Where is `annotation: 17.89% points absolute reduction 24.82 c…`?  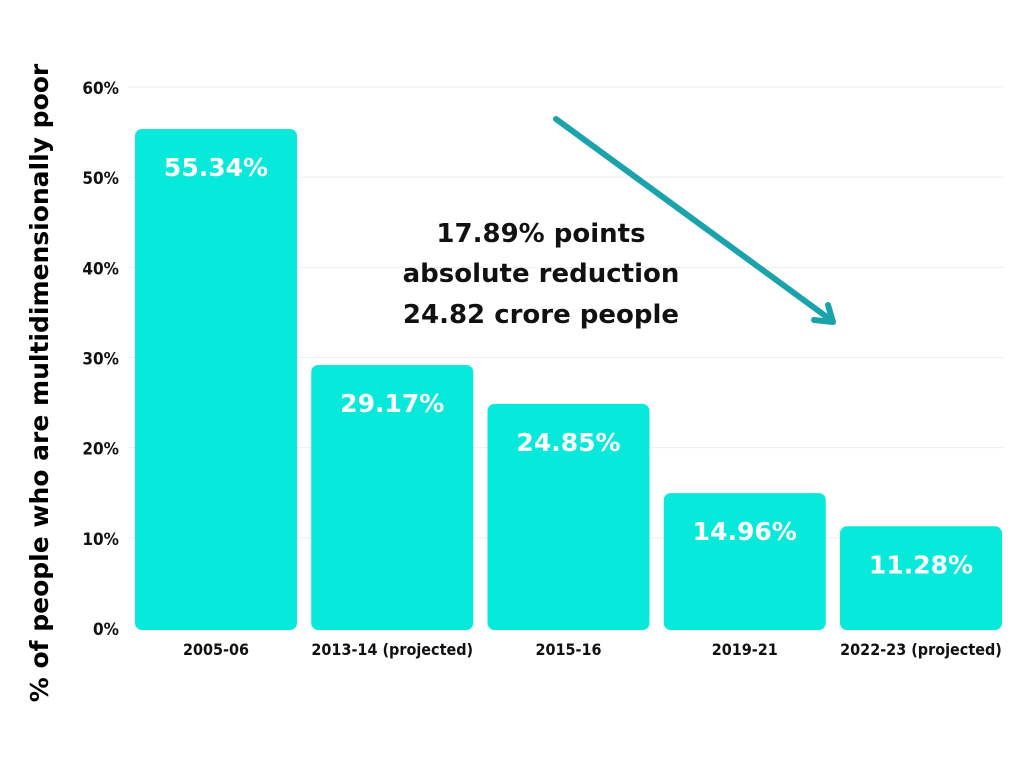 annotation: 17.89% points absolute reduction 24.82 c… is located at coordinates (541, 274).